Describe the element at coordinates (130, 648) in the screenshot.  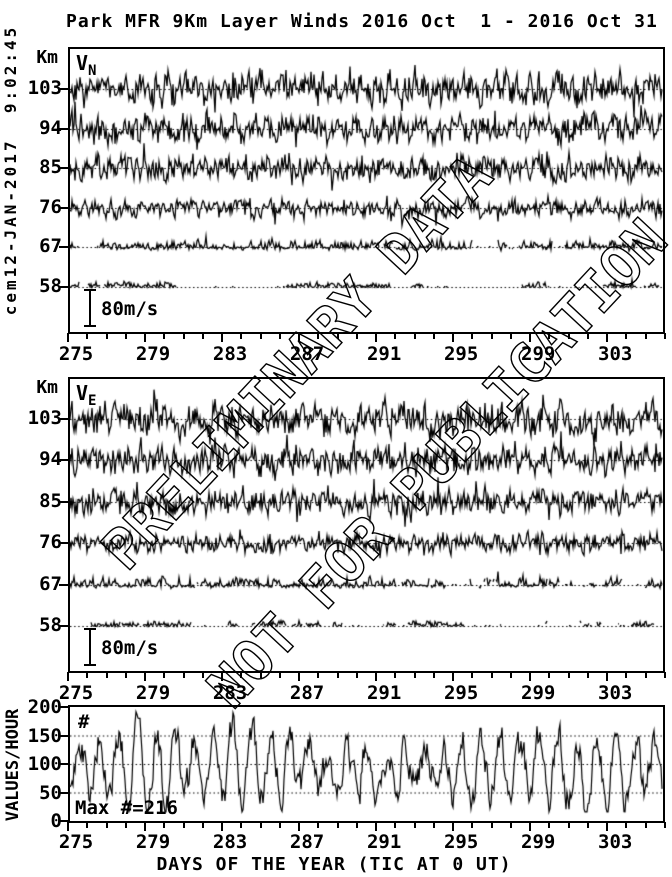
I see `scale-bar-label: 80m/s` at that location.